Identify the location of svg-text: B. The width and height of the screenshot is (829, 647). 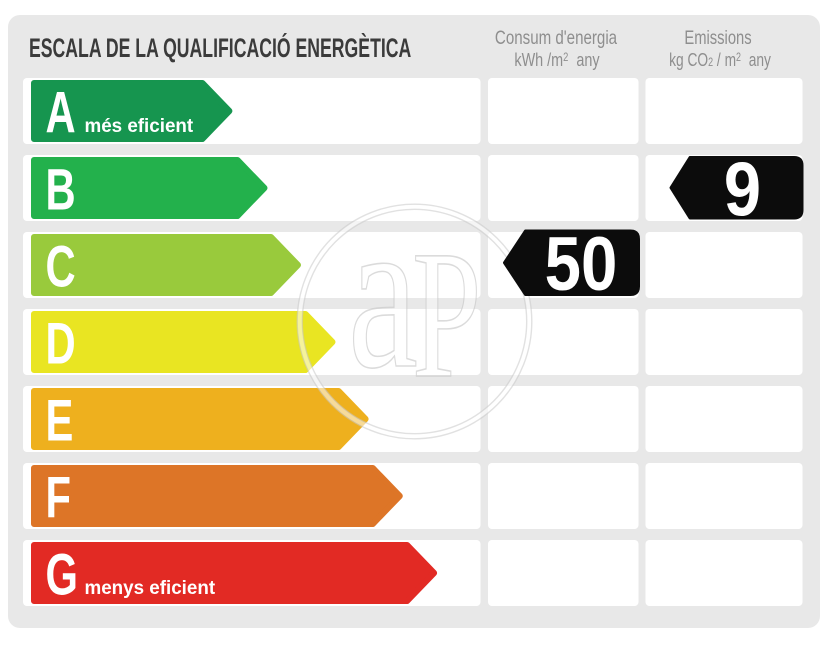
(61, 189).